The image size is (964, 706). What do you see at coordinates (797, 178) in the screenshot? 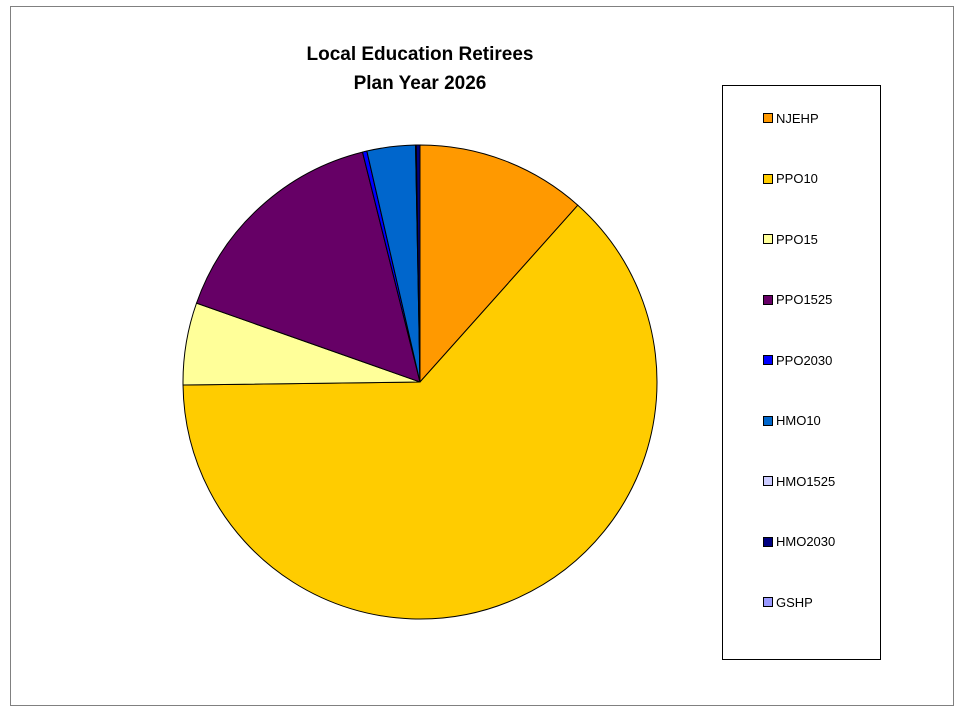
I see `legend-label: PPO10` at bounding box center [797, 178].